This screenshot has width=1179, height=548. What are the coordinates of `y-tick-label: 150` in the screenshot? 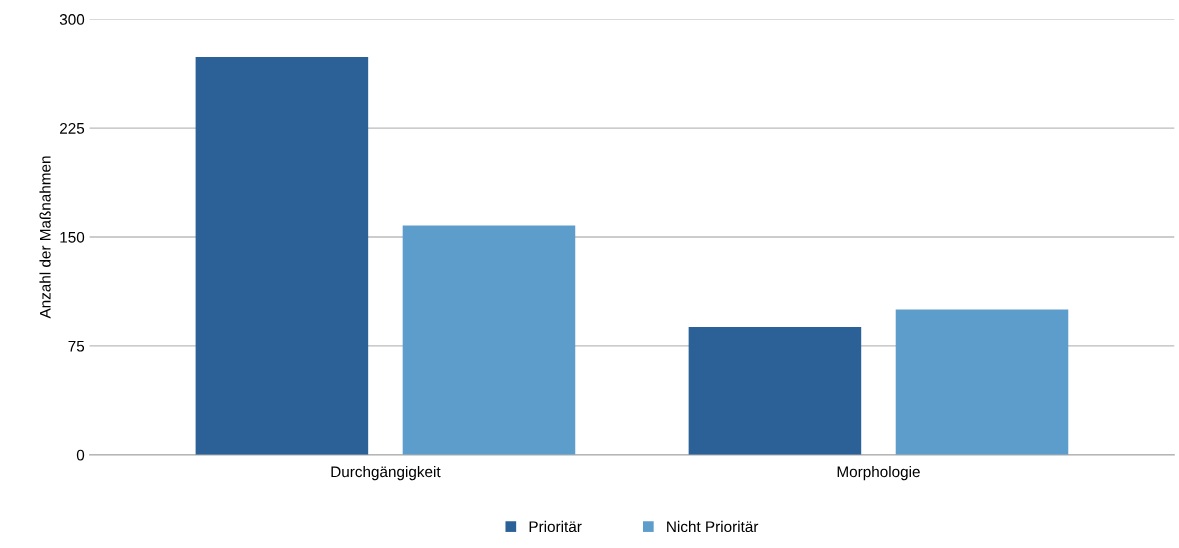 It's located at (72, 237).